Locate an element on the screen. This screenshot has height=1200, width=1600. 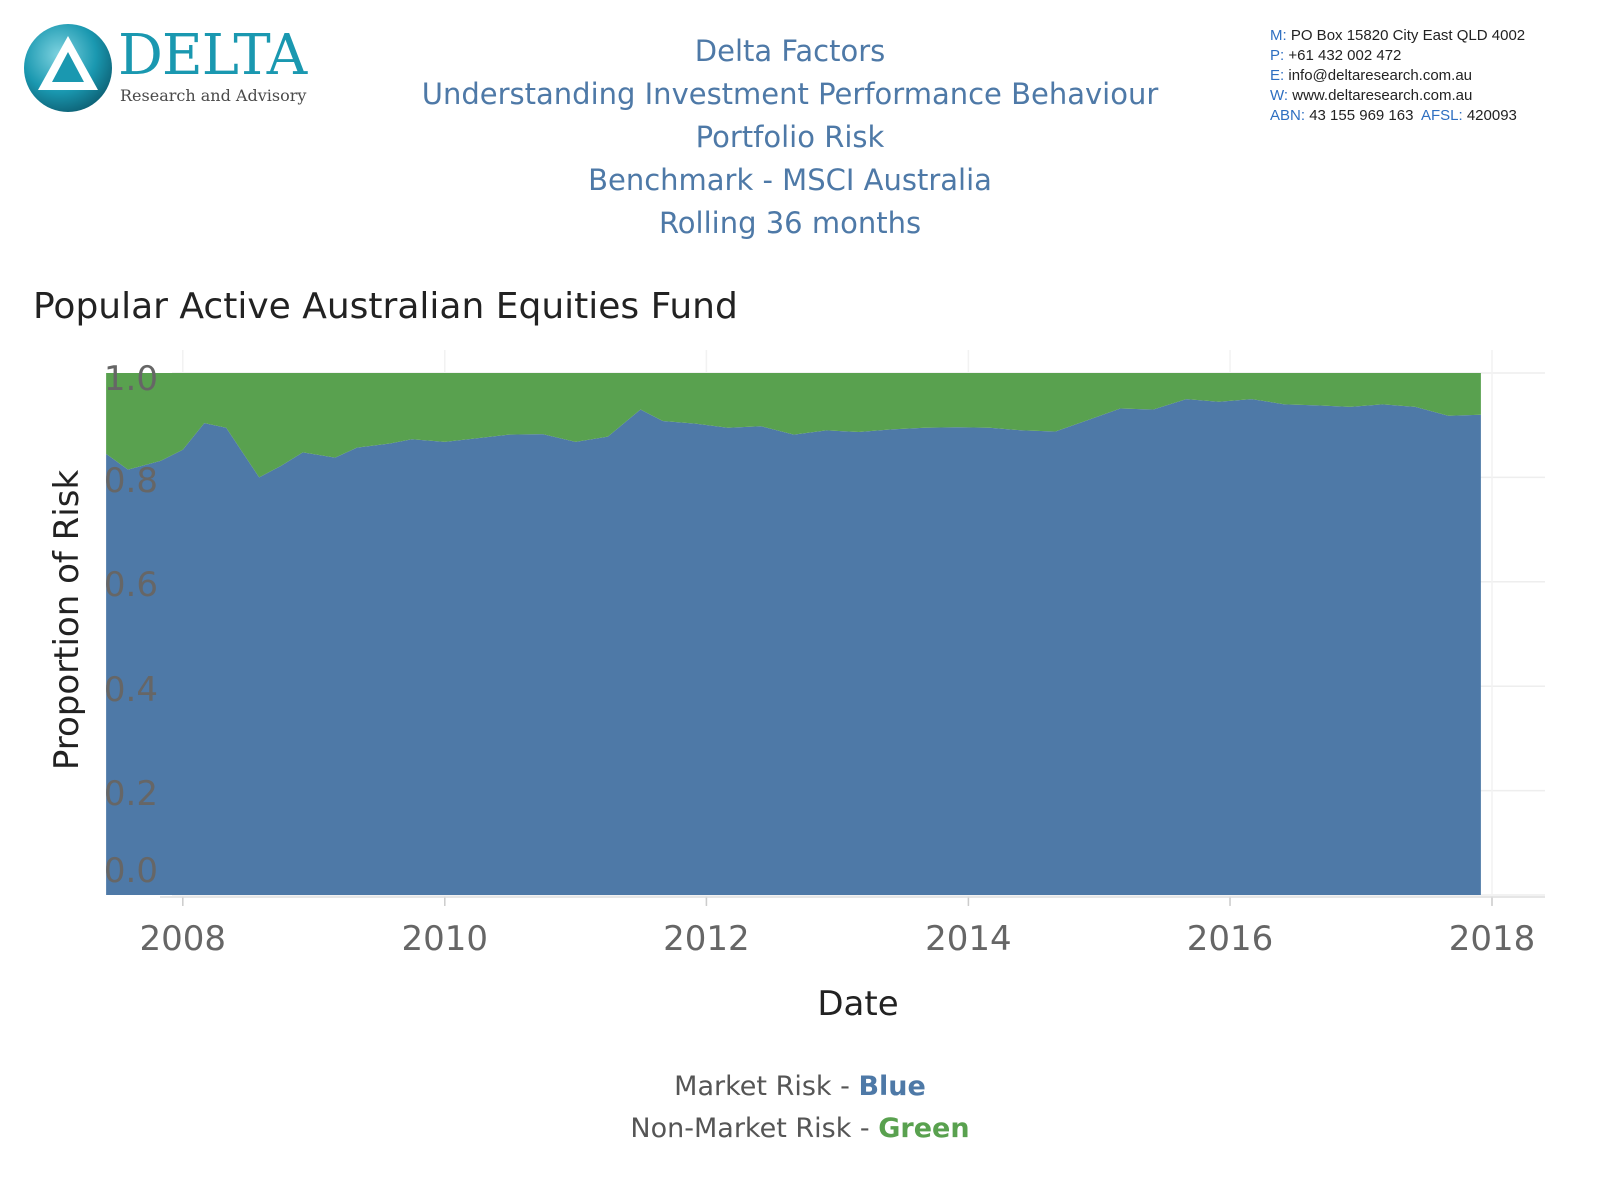
legend-nonmarket: Non-Market Risk - Green is located at coordinates (800, 1128).